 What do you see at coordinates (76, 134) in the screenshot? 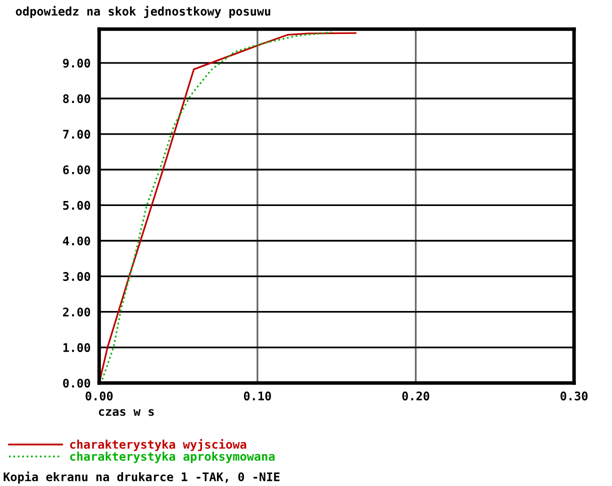
I see `y-tick-label: 7.00` at bounding box center [76, 134].